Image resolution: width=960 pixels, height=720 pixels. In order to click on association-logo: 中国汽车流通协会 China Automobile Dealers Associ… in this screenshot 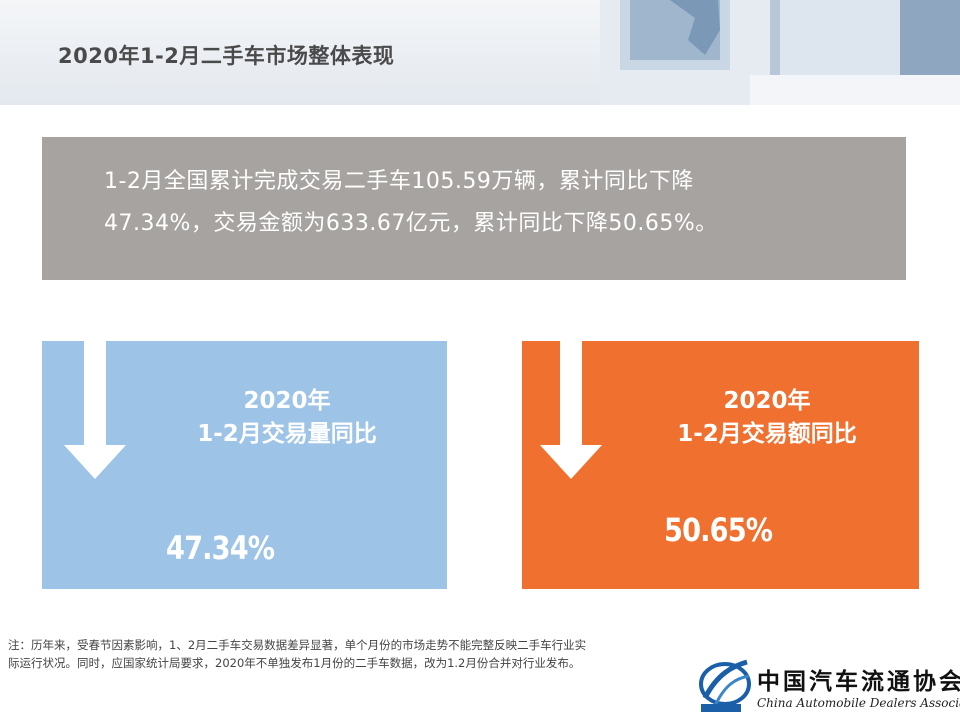, I will do `click(828, 685)`.